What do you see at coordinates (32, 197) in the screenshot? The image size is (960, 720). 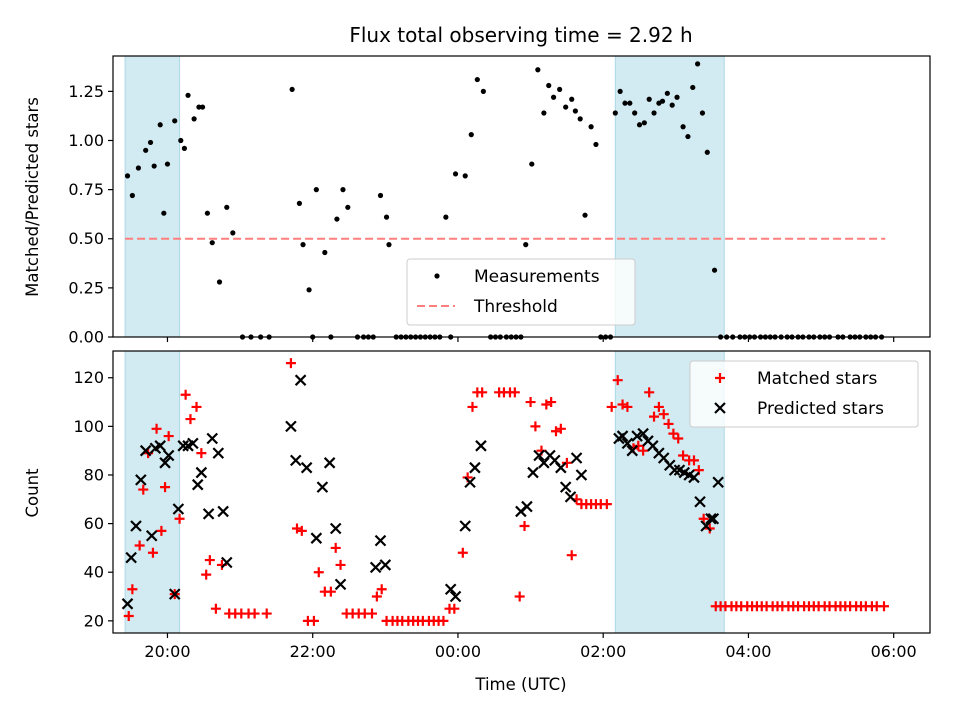 I see `top-y-axis-label: Matched/Predicted stars` at bounding box center [32, 197].